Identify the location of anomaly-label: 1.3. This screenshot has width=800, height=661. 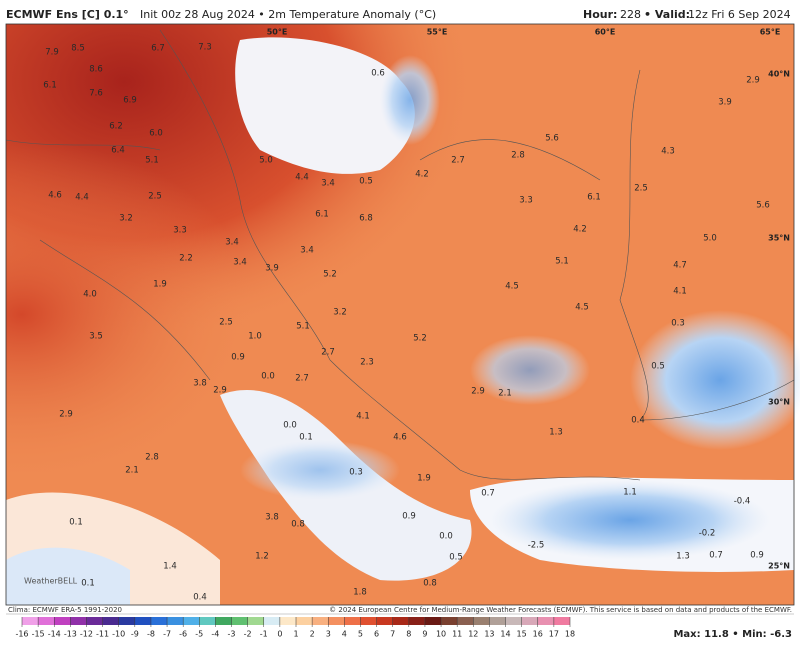
(556, 433).